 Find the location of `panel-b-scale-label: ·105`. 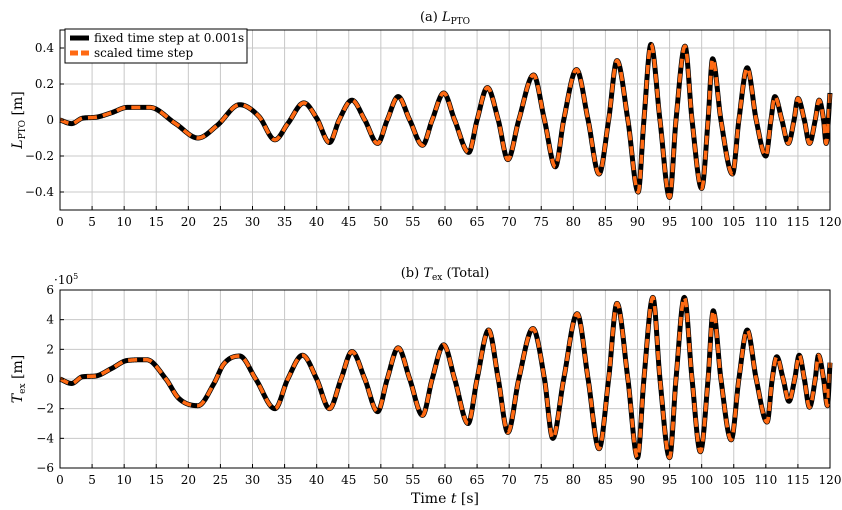

panel-b-scale-label: ·105 is located at coordinates (66, 279).